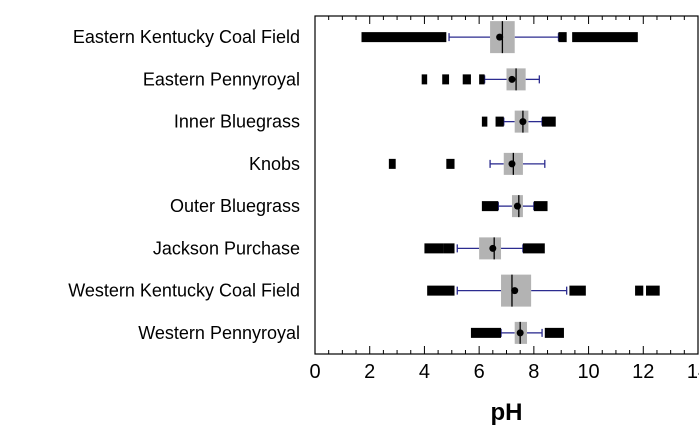 Image resolution: width=699 pixels, height=431 pixels. I want to click on category-label: Knobs, so click(274, 164).